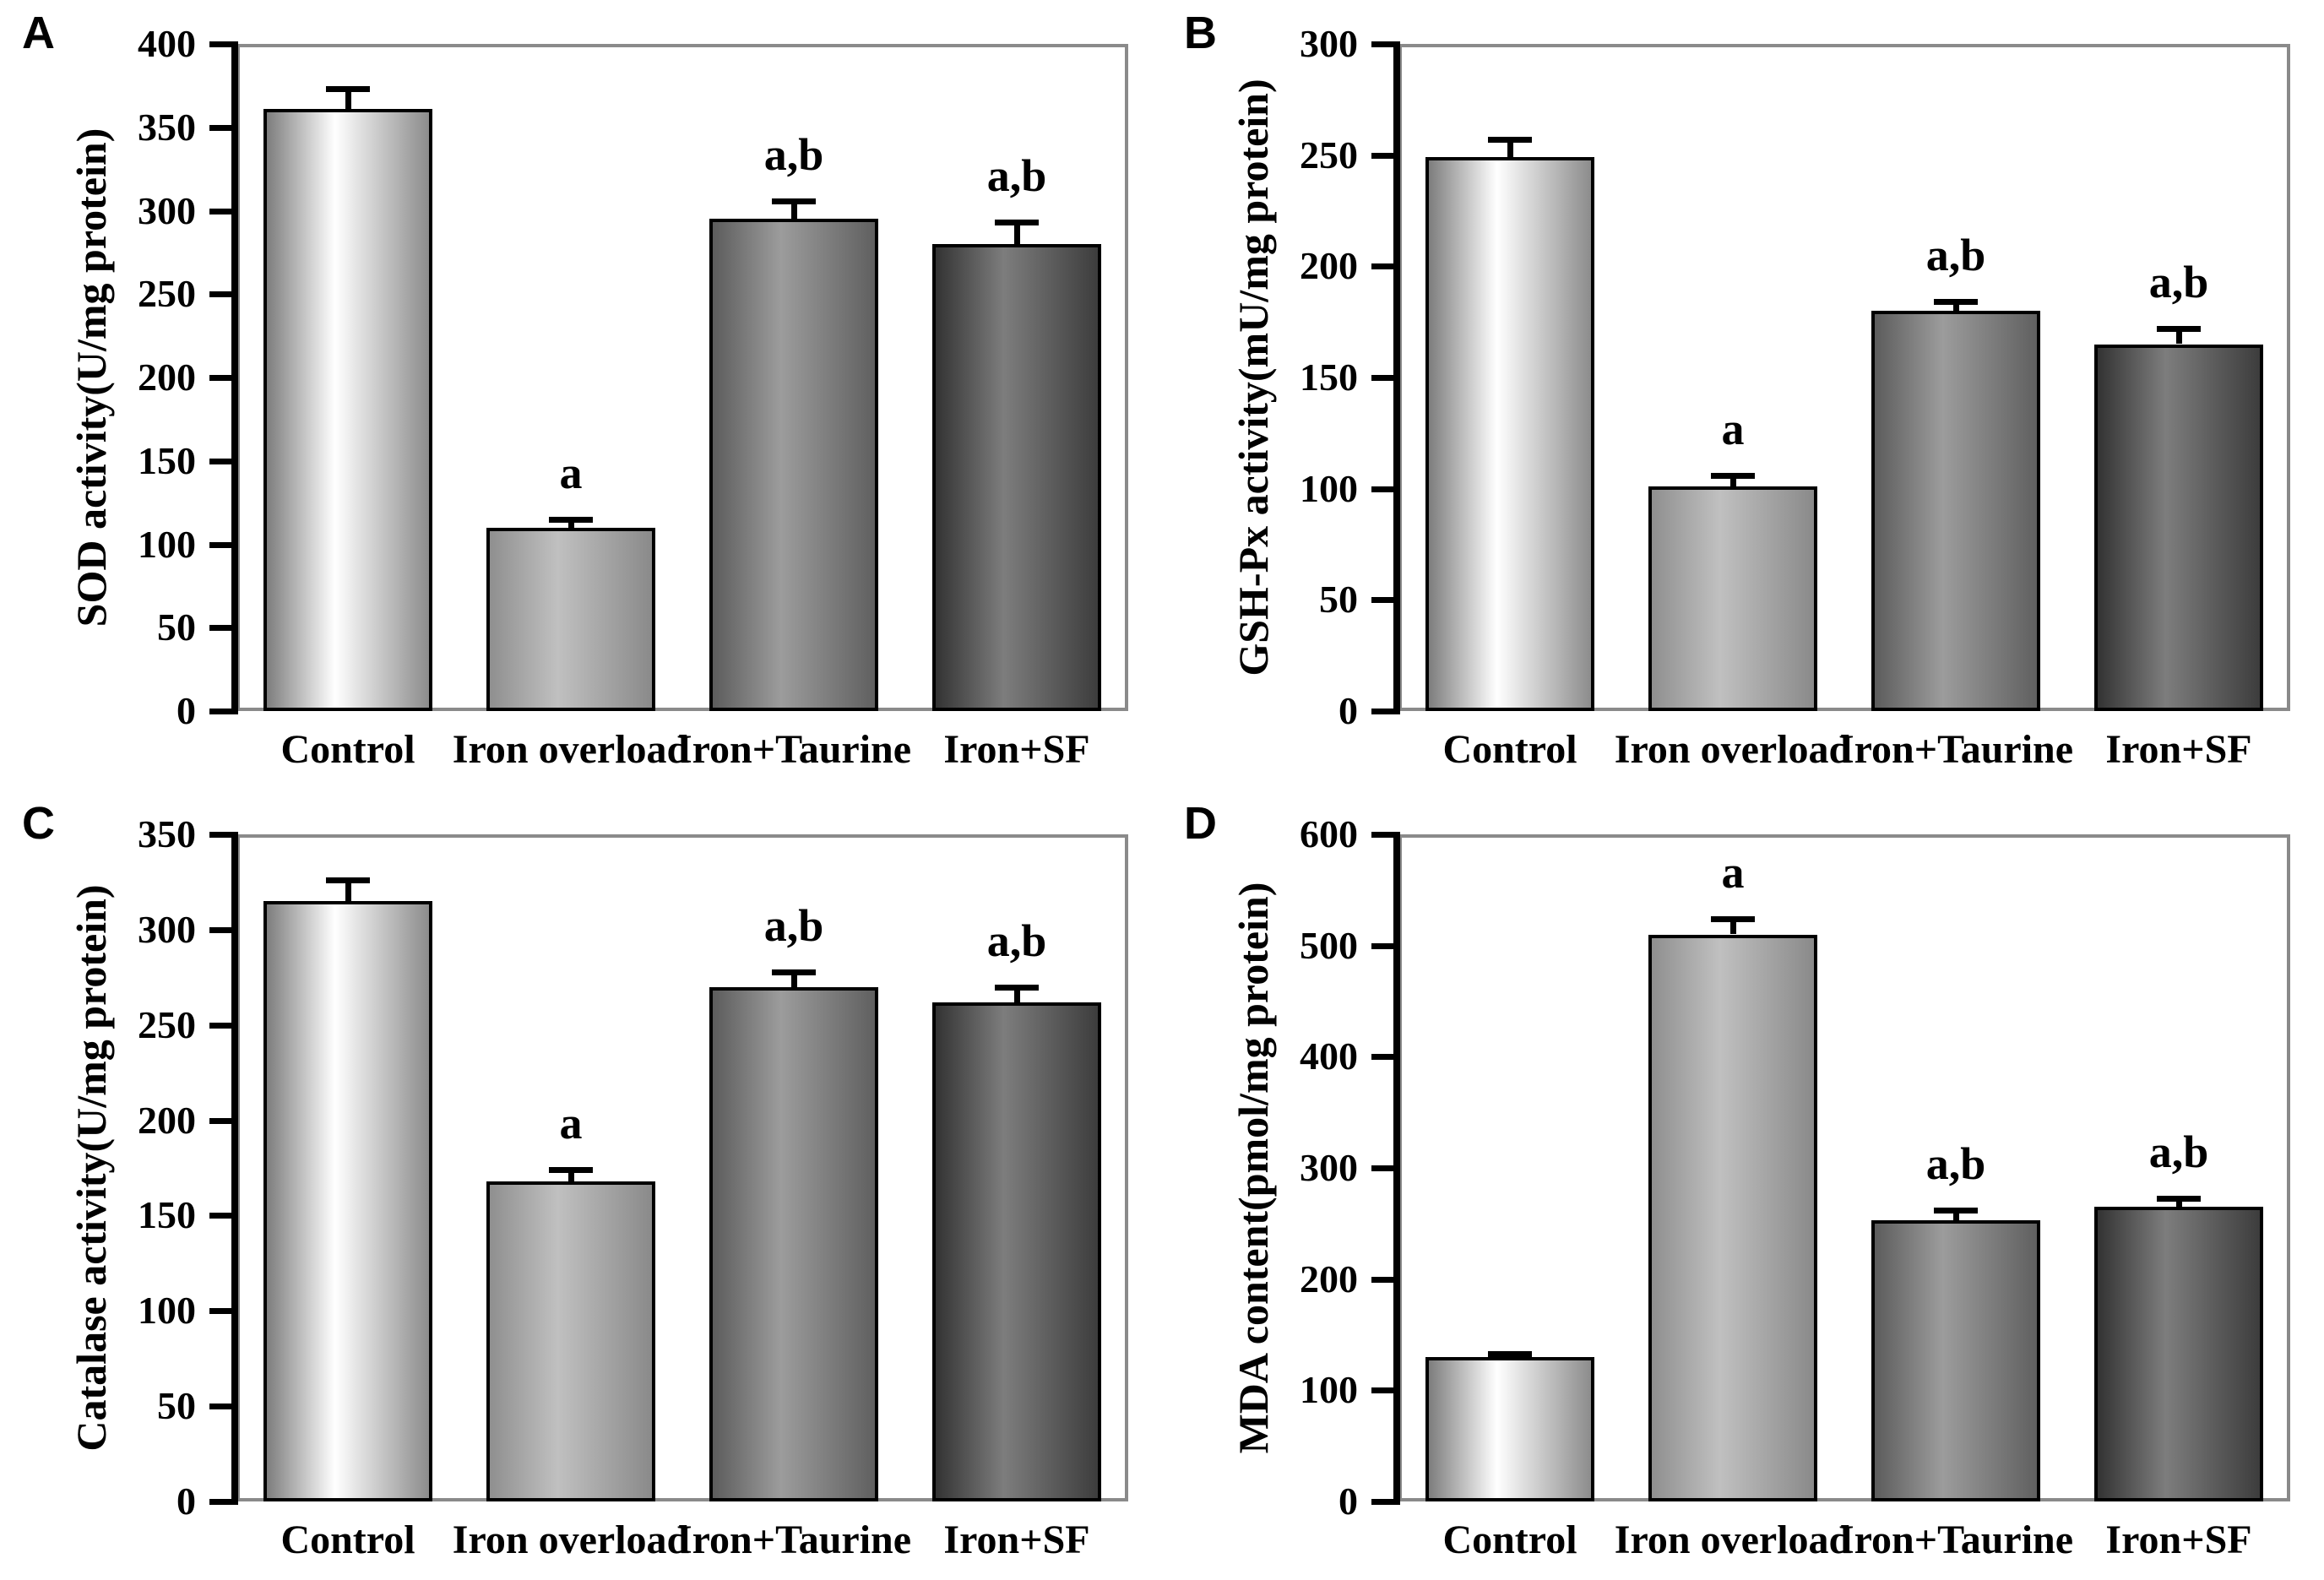  Describe the element at coordinates (347, 1201) in the screenshot. I see `bar-control` at that location.